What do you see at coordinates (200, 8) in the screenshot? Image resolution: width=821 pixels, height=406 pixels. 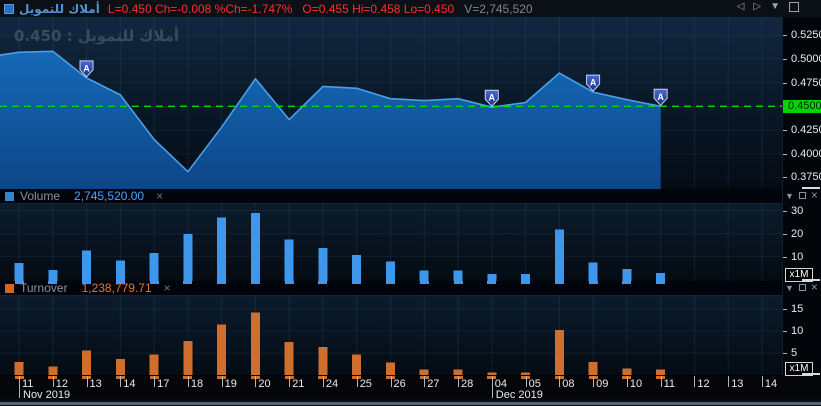 I see `quote-stats: L=0.450 Ch=-0.008 %Ch=-1.747%` at bounding box center [200, 8].